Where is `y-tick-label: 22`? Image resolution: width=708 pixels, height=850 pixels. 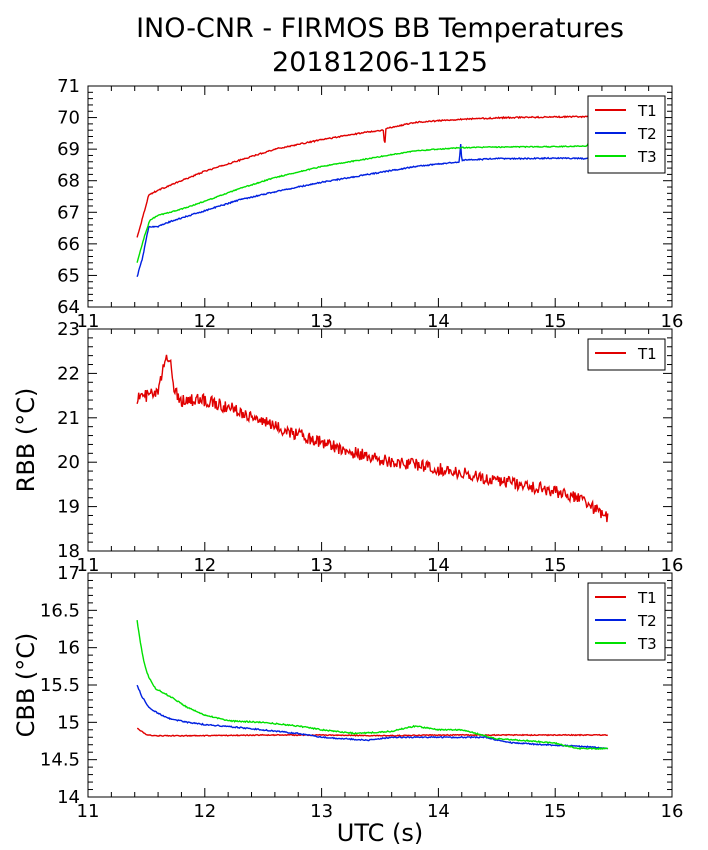 y-tick-label: 22 is located at coordinates (68, 373).